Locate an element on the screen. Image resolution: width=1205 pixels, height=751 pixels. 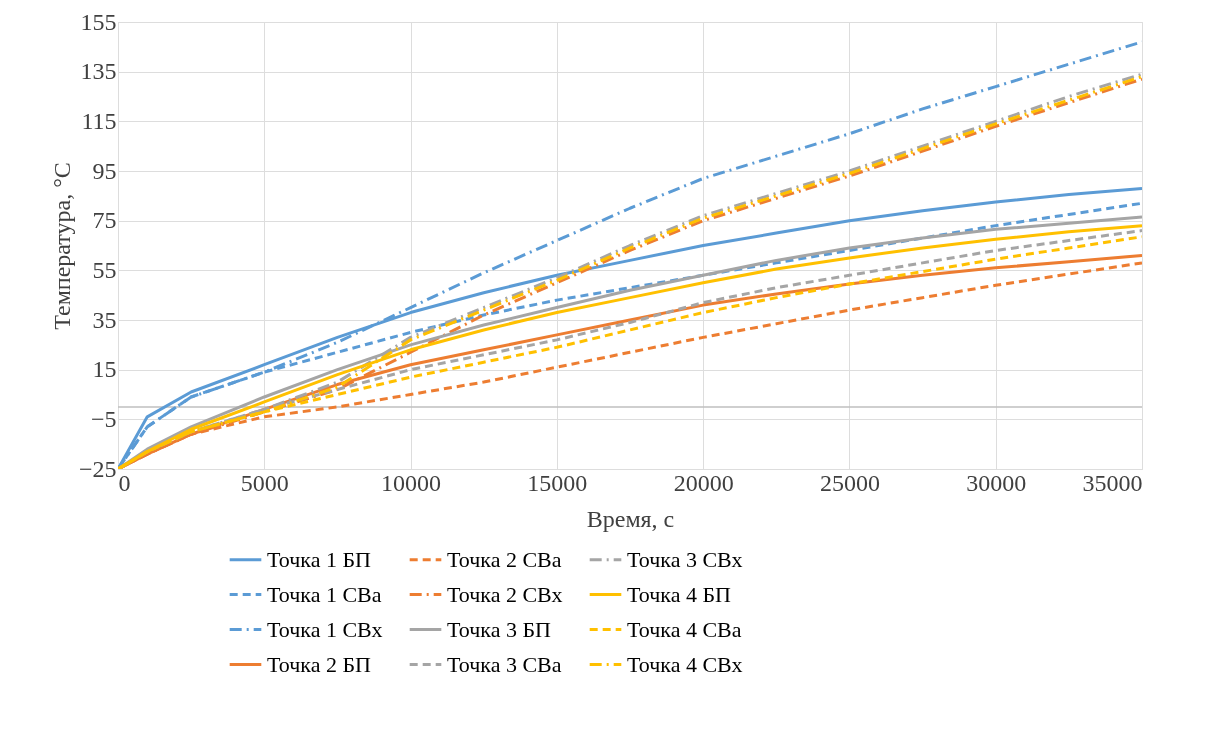
y-tick-label: 35 is located at coordinates (104, 319).